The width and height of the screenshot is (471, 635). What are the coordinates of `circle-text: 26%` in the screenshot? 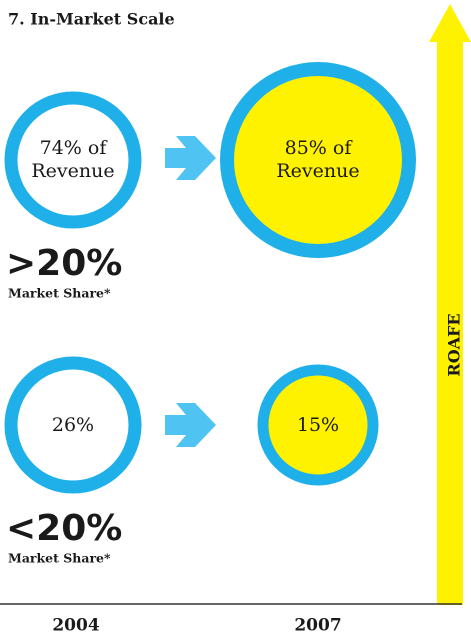 It's located at (73, 425).